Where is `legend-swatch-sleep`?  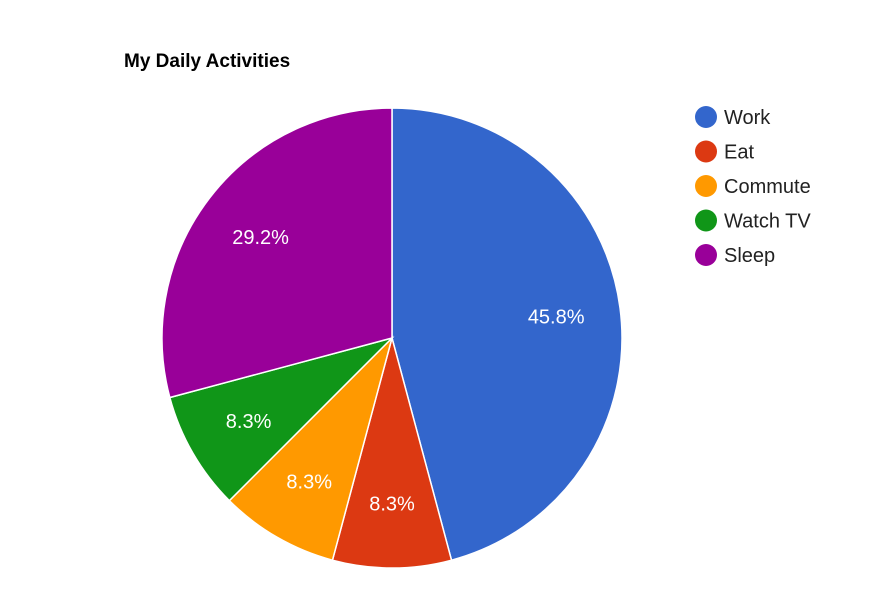 legend-swatch-sleep is located at coordinates (706, 255).